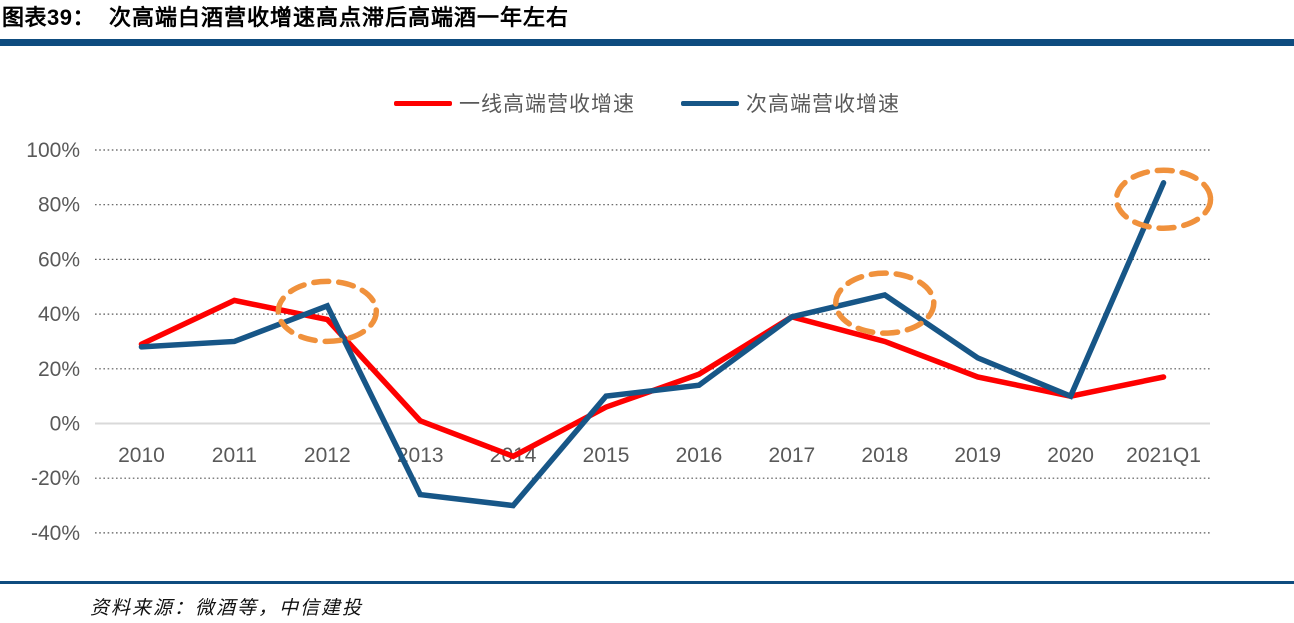 This screenshot has height=623, width=1294. I want to click on x-tick-label: 2013, so click(420, 455).